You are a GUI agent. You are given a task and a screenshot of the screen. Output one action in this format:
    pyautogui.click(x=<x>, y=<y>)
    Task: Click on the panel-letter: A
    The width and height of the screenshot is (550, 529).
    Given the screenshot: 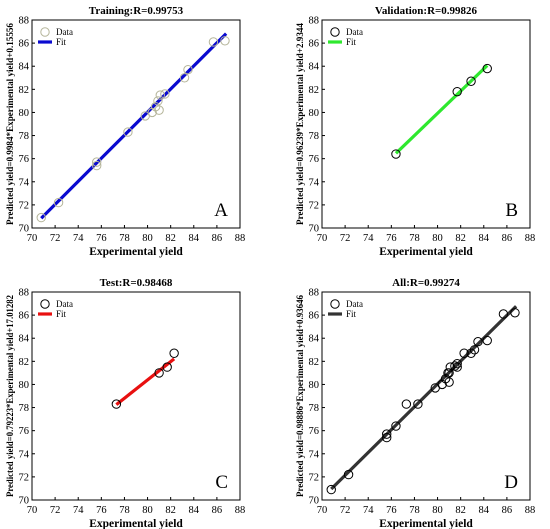 What is the action you would take?
    pyautogui.click(x=221, y=210)
    